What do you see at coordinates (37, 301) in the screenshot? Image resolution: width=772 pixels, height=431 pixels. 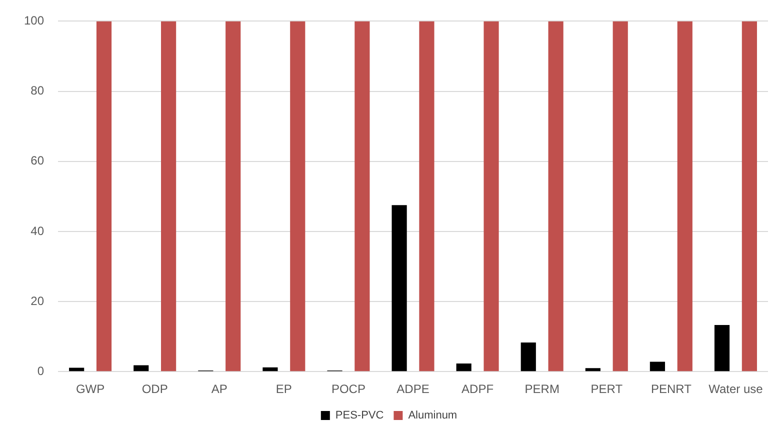 I see `y-tick-label: 20` at bounding box center [37, 301].